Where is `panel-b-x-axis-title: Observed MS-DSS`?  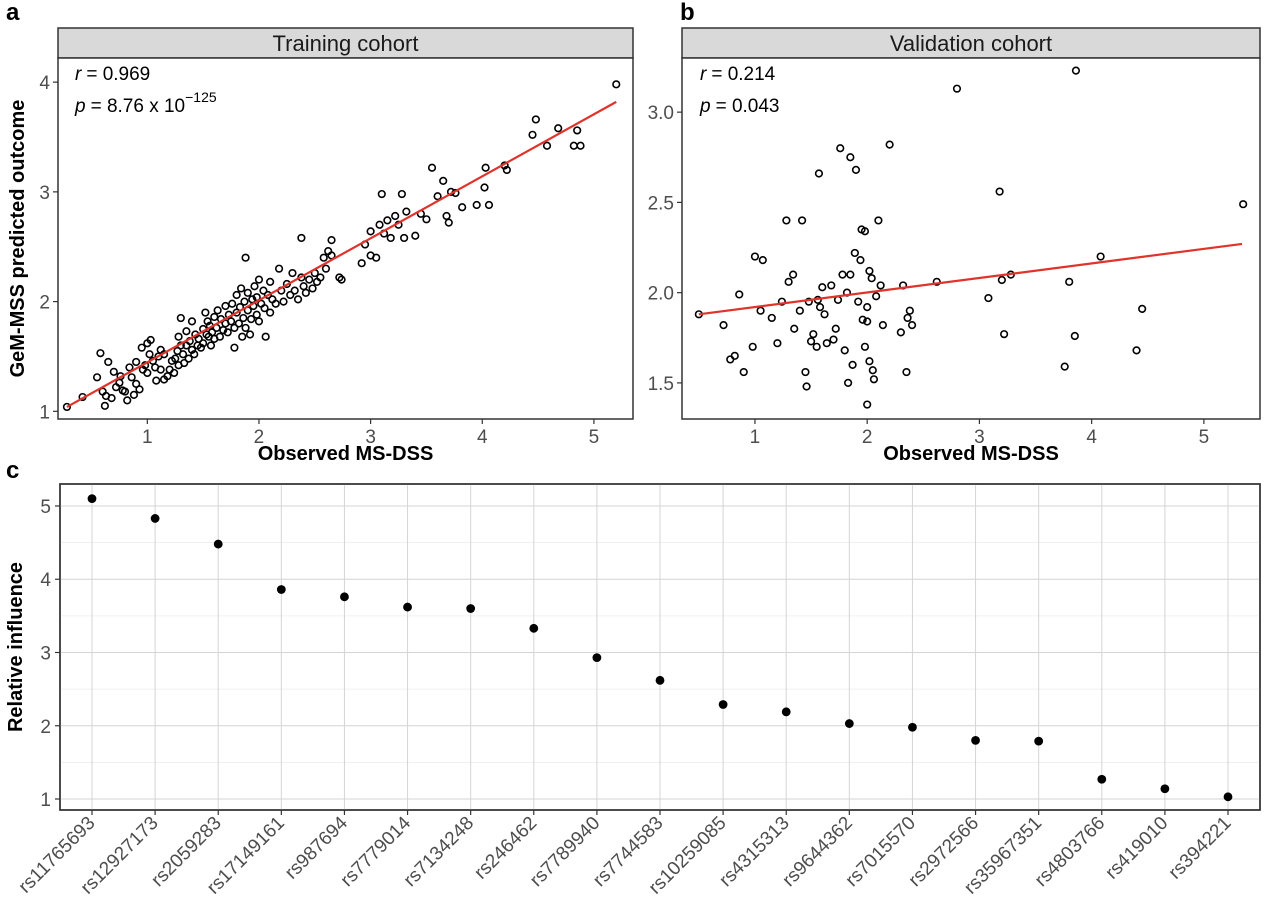 panel-b-x-axis-title: Observed MS-DSS is located at coordinates (971, 454).